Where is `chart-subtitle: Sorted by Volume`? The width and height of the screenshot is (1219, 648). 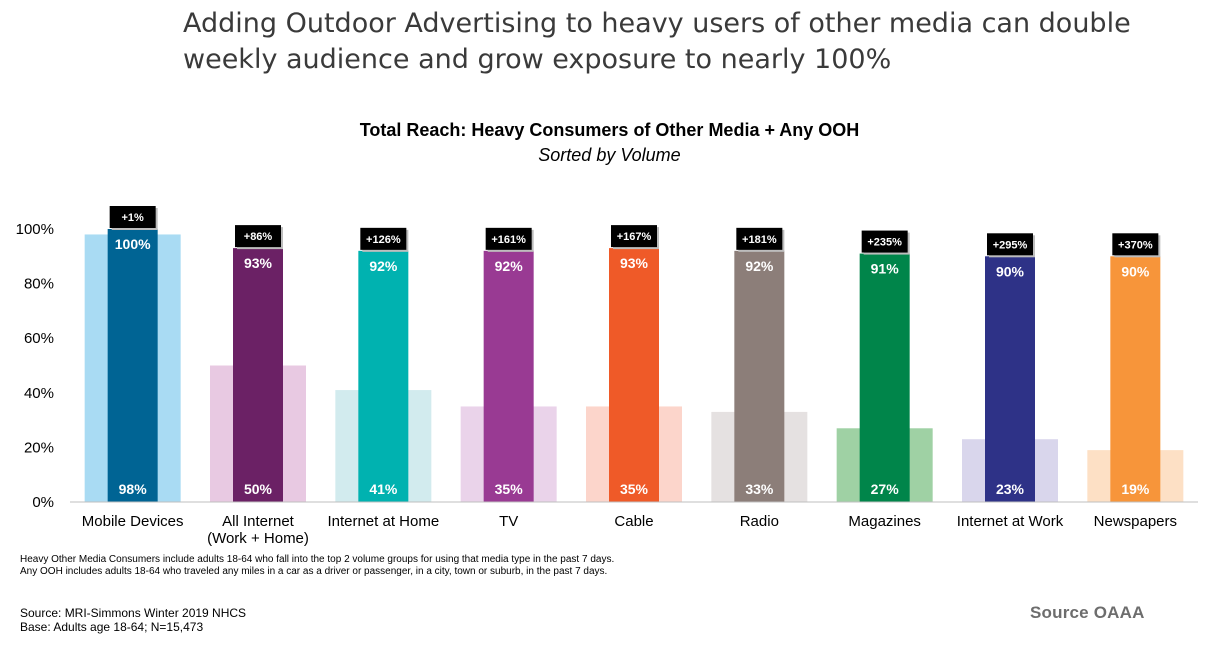 chart-subtitle: Sorted by Volume is located at coordinates (609, 155).